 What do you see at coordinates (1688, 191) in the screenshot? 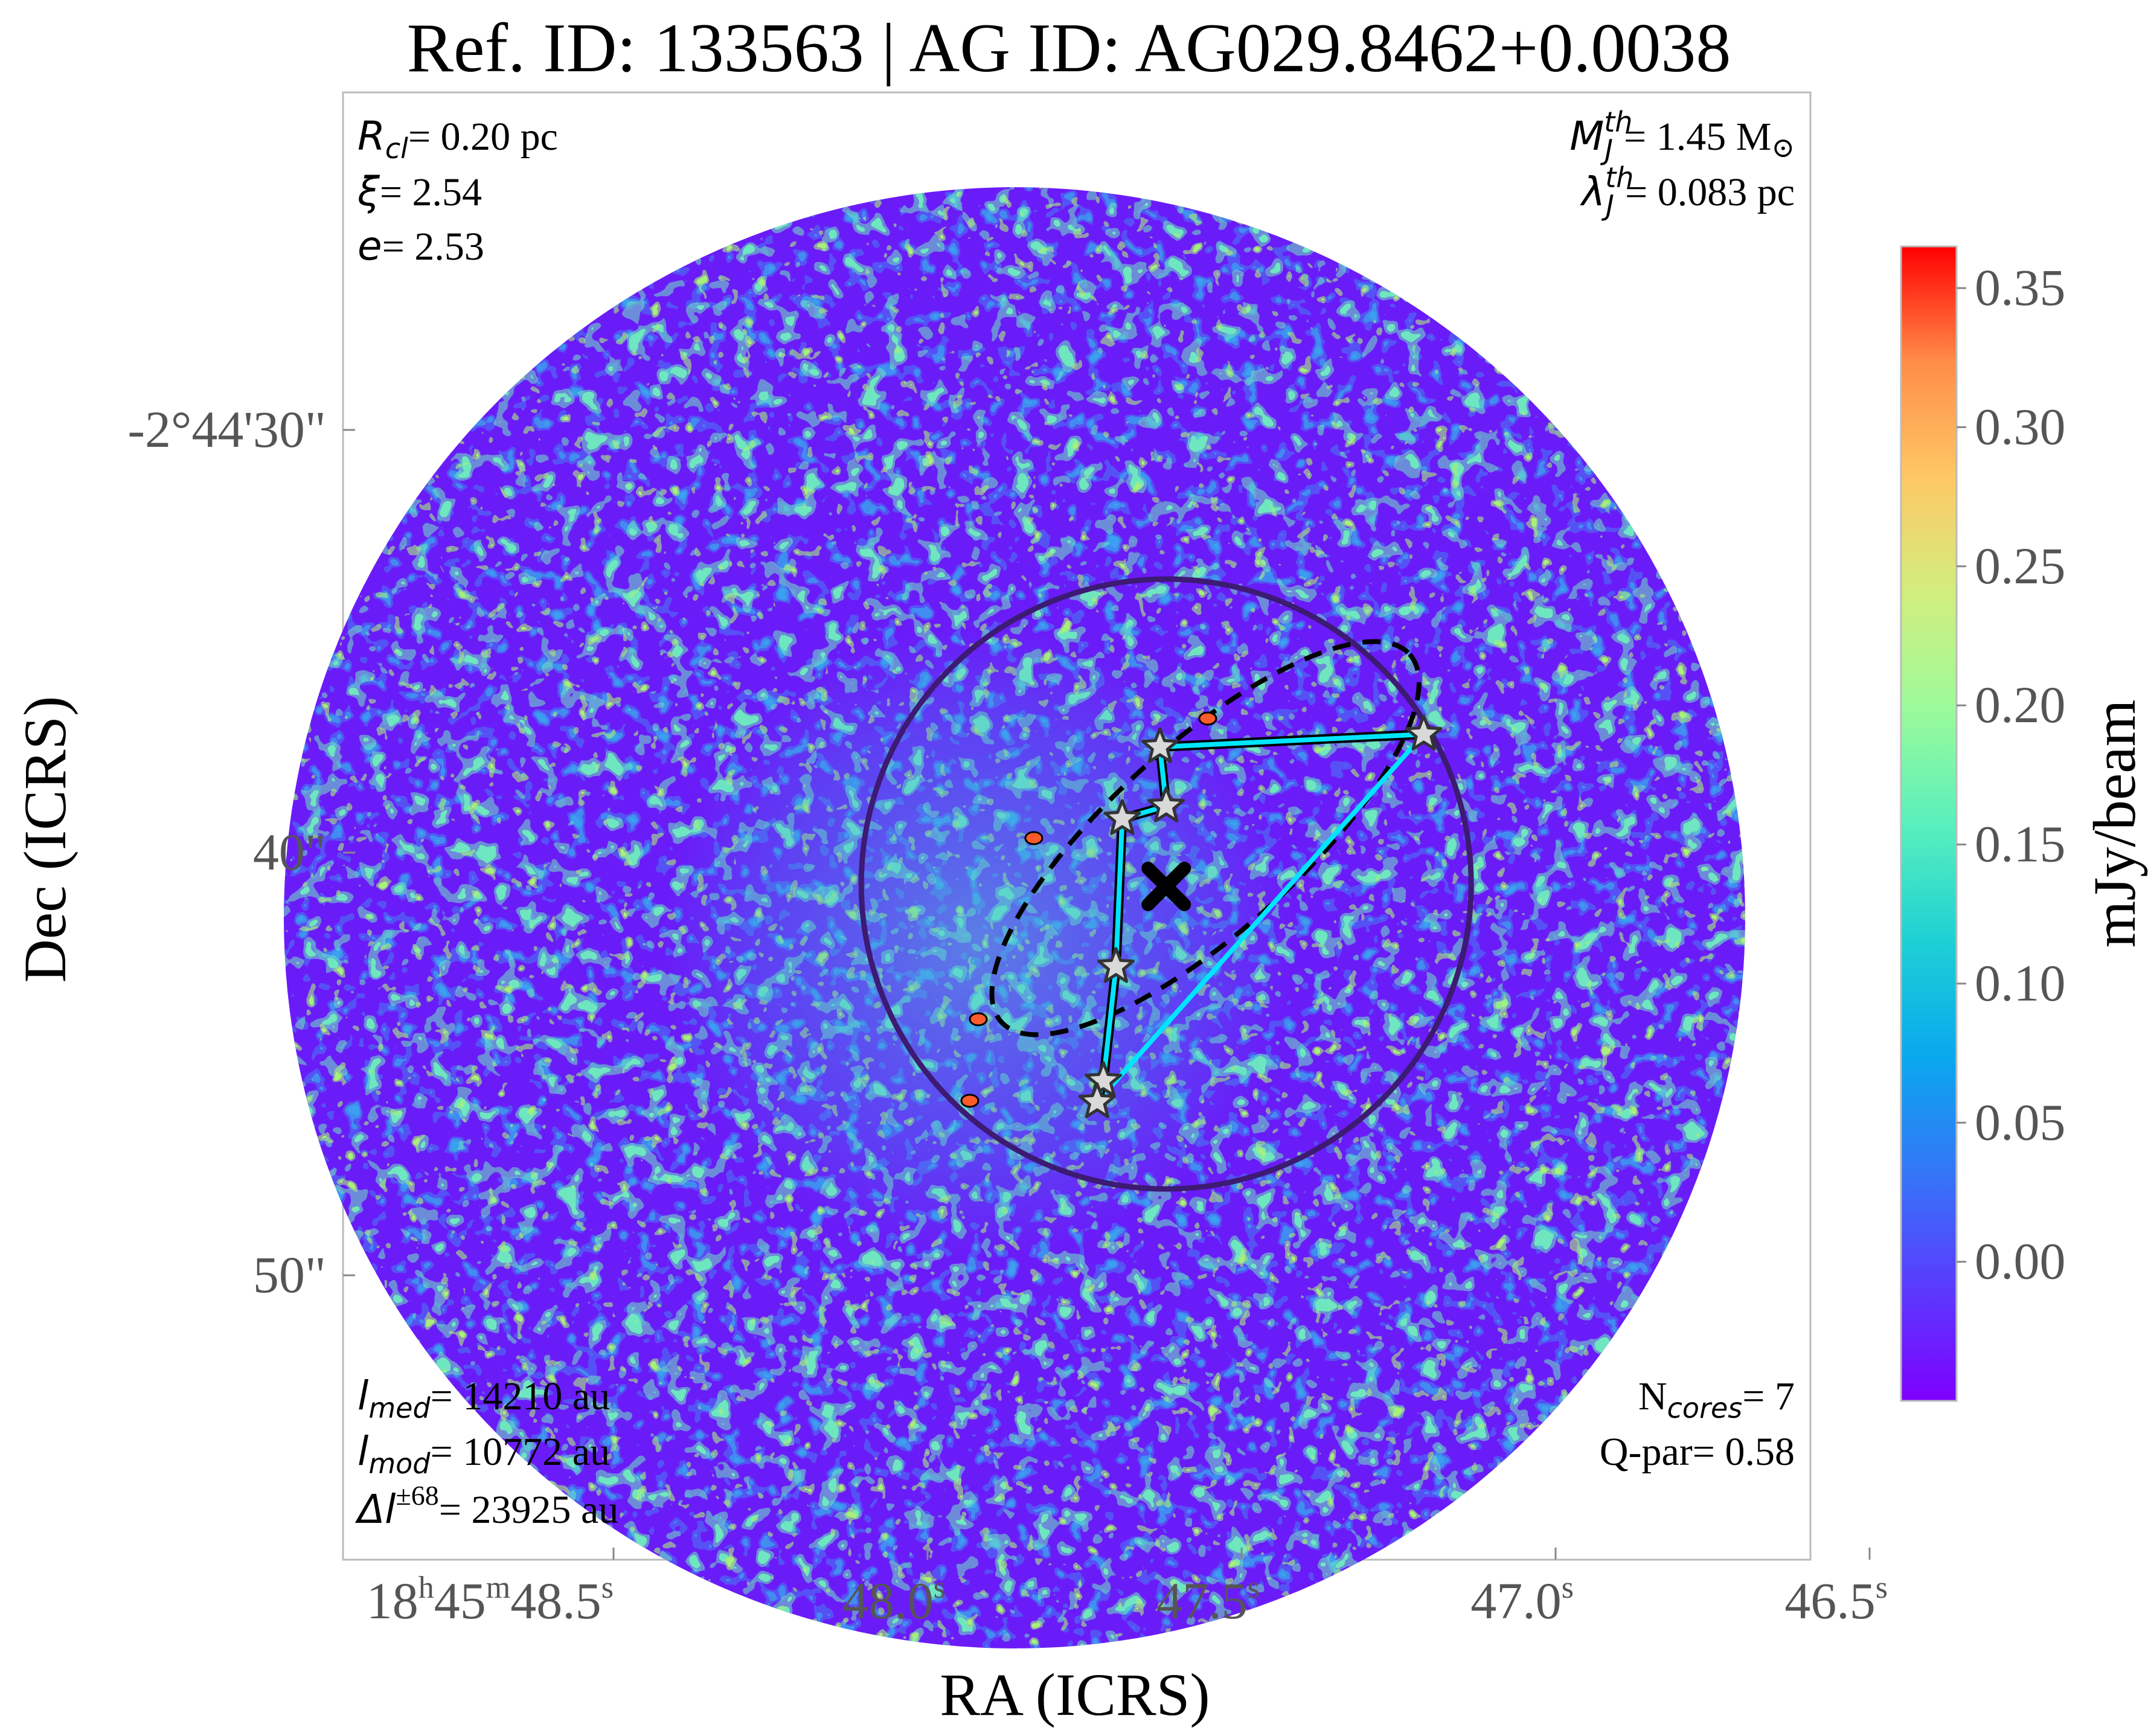
I see `lambda-j-annotation: λth J = 0.083 pc` at bounding box center [1688, 191].